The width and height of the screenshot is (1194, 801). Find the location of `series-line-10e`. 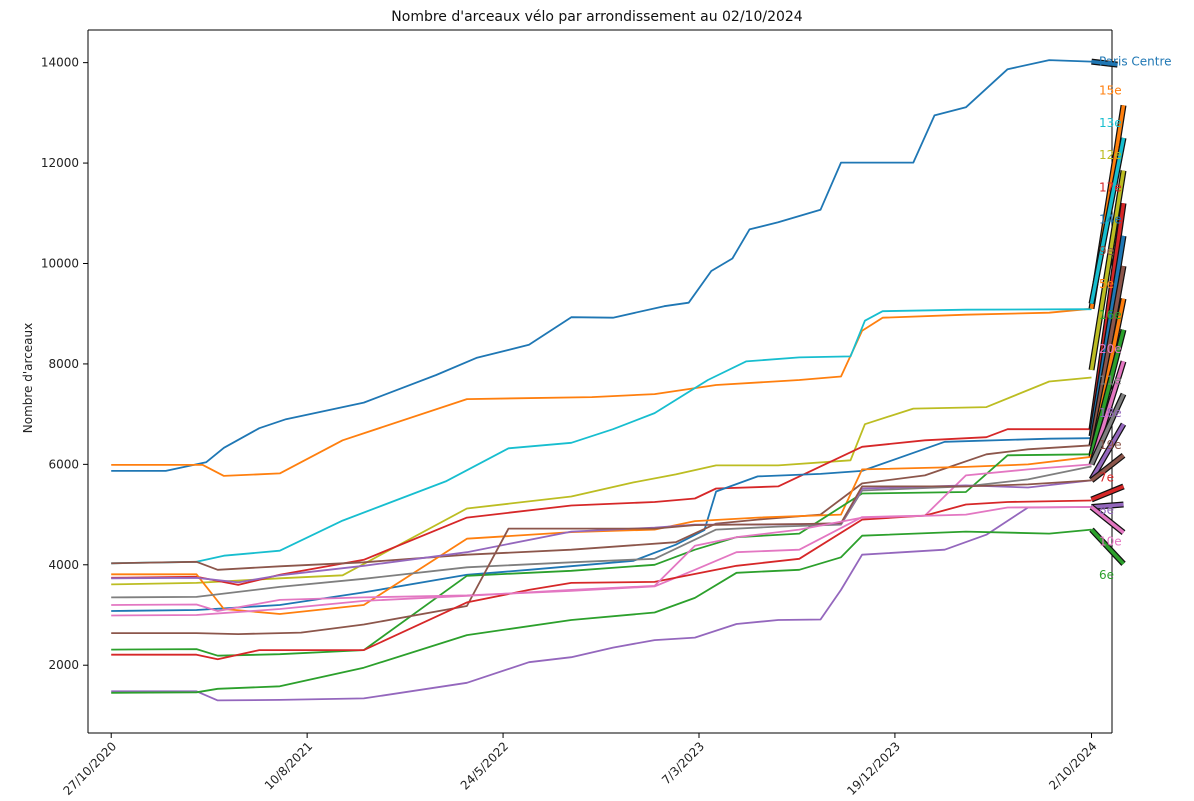

series-line-10e is located at coordinates (601, 561).